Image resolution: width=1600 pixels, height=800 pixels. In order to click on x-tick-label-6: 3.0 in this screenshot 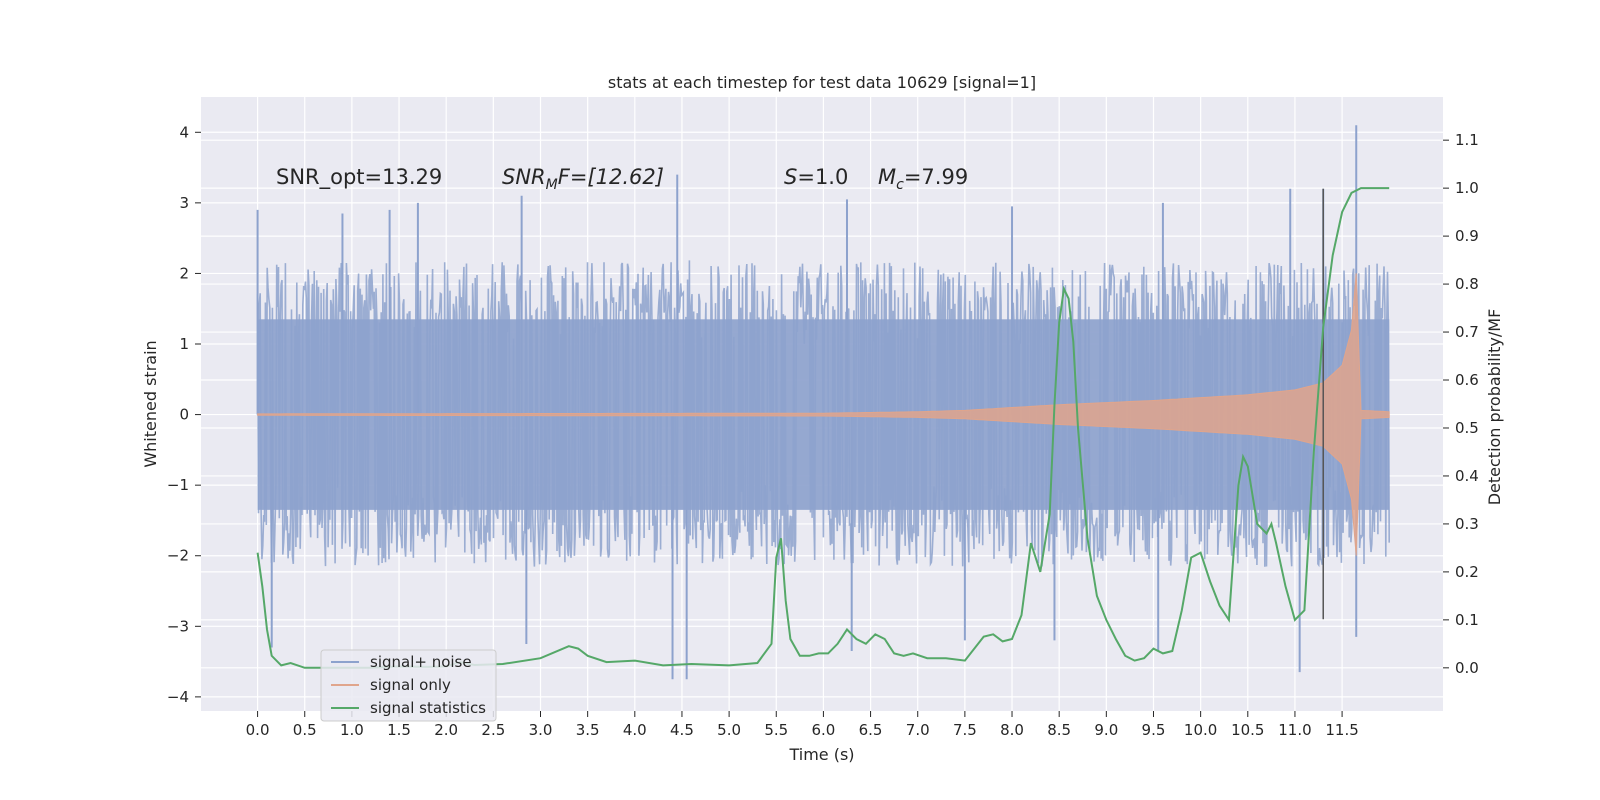, I will do `click(541, 730)`.